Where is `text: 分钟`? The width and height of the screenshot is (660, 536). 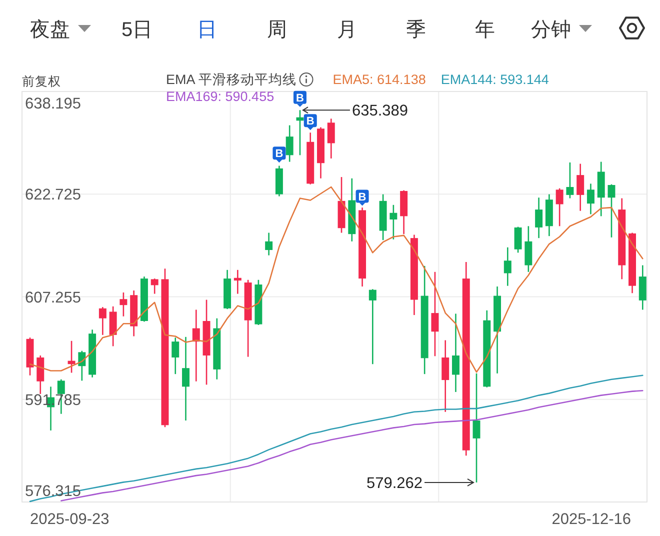 text: 分钟 is located at coordinates (551, 30).